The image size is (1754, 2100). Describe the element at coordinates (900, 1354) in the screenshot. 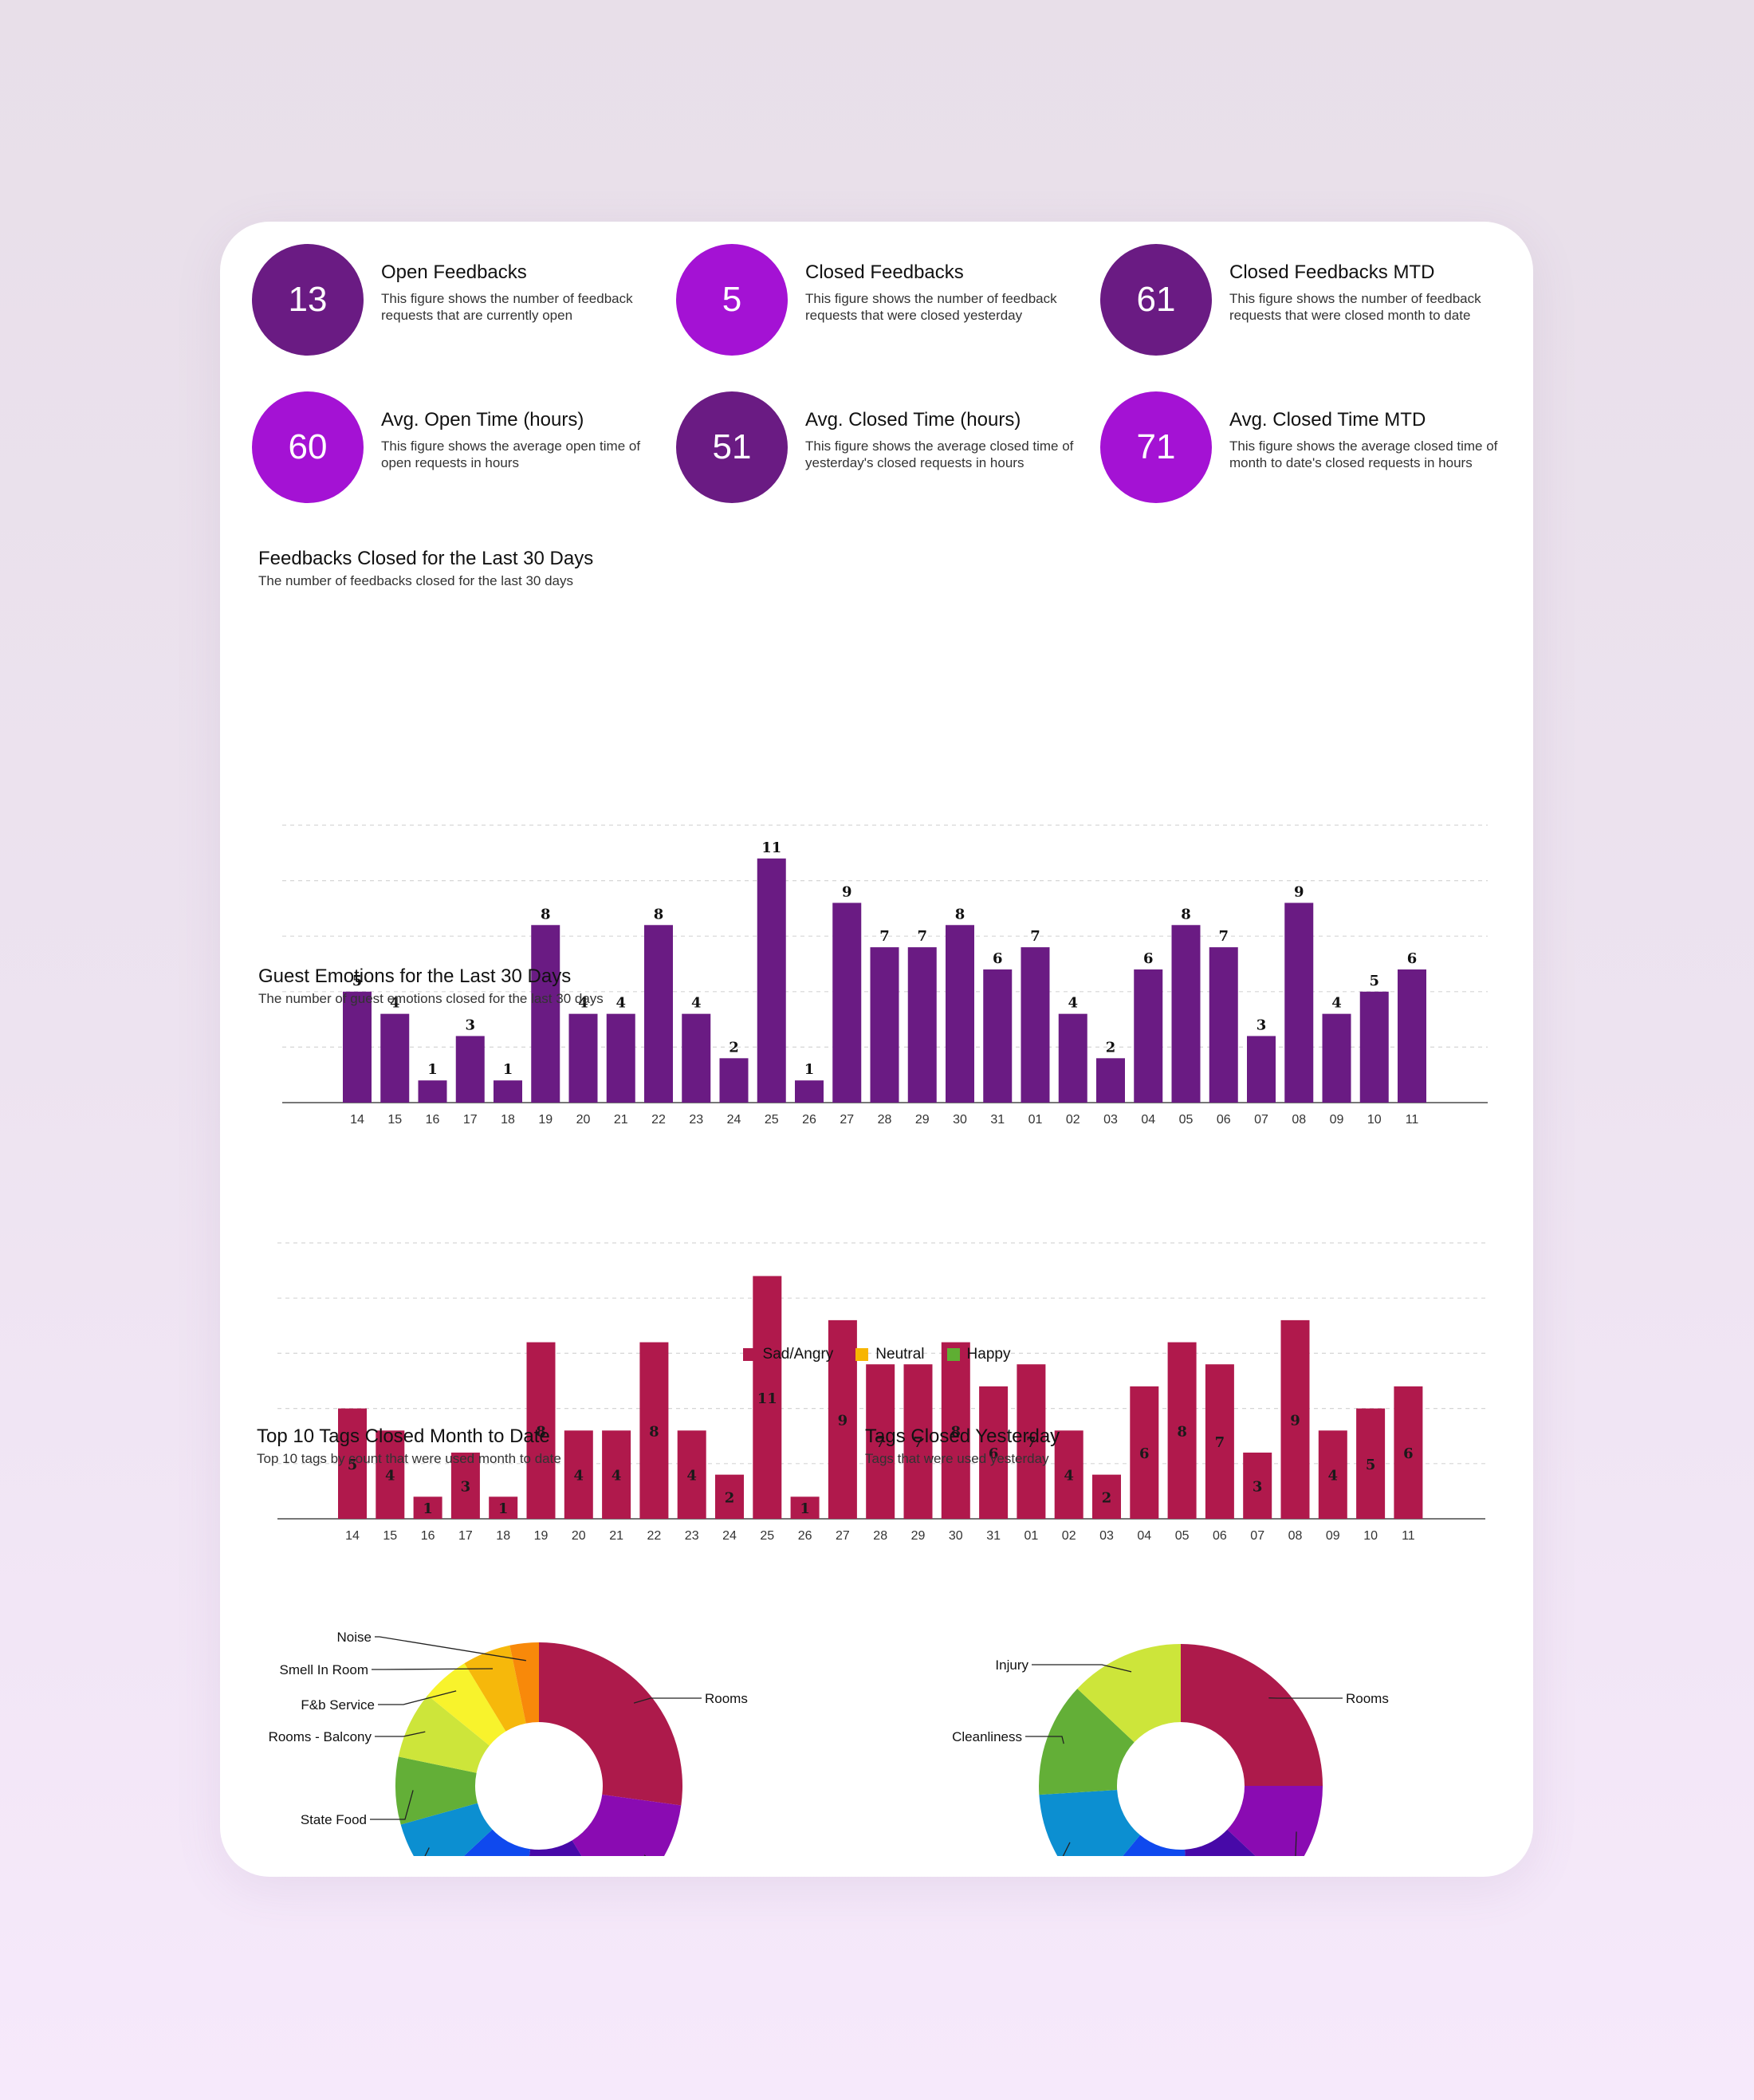

I see `legend-label: Neutral` at that location.